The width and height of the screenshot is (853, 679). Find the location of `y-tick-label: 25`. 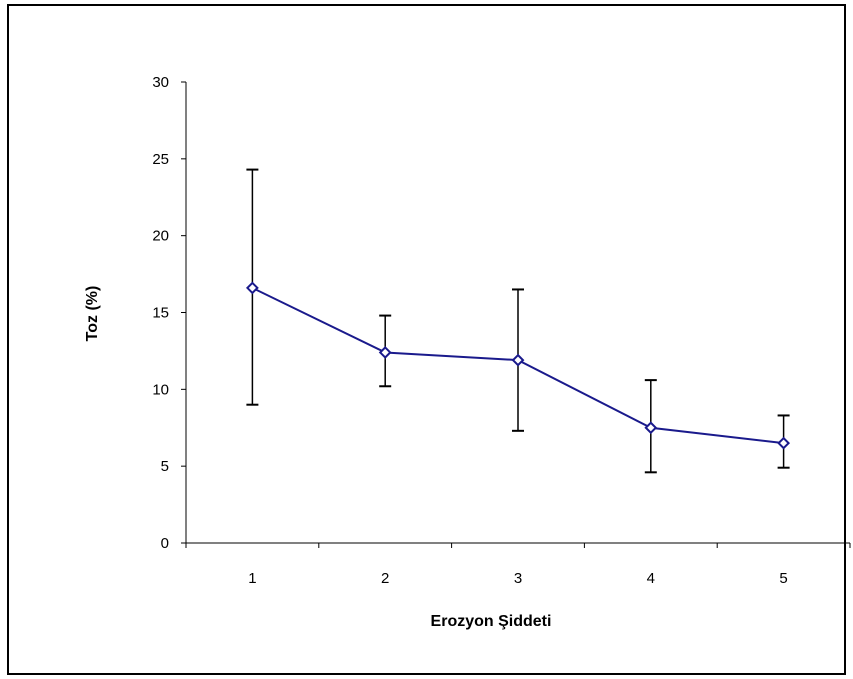

y-tick-label: 25 is located at coordinates (160, 159).